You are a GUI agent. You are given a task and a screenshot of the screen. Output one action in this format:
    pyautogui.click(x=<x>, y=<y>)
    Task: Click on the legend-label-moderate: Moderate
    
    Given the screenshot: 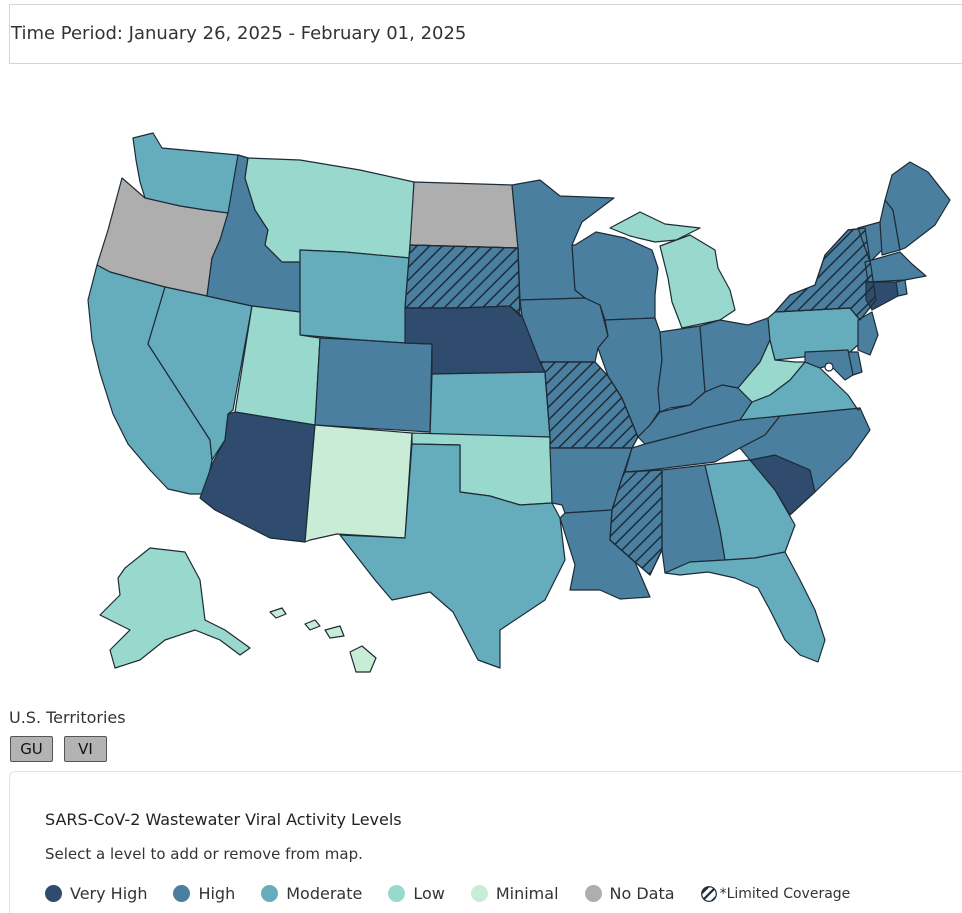 What is the action you would take?
    pyautogui.click(x=324, y=893)
    